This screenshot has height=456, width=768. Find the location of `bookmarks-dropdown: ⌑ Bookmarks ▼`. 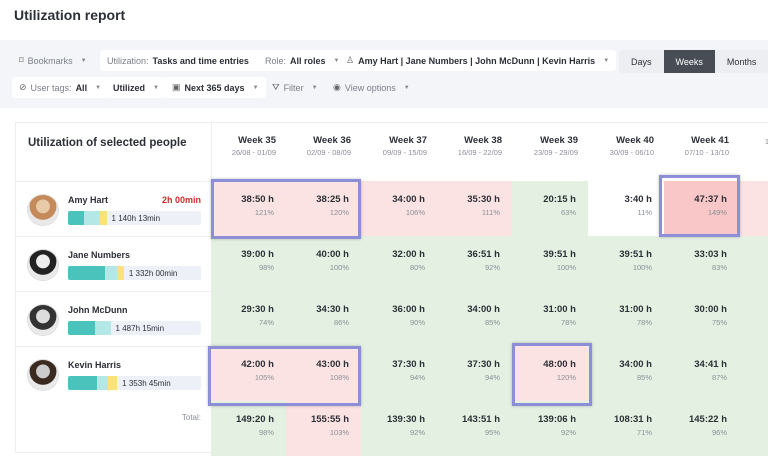

bookmarks-dropdown: ⌑ Bookmarks ▼ is located at coordinates (53, 60).